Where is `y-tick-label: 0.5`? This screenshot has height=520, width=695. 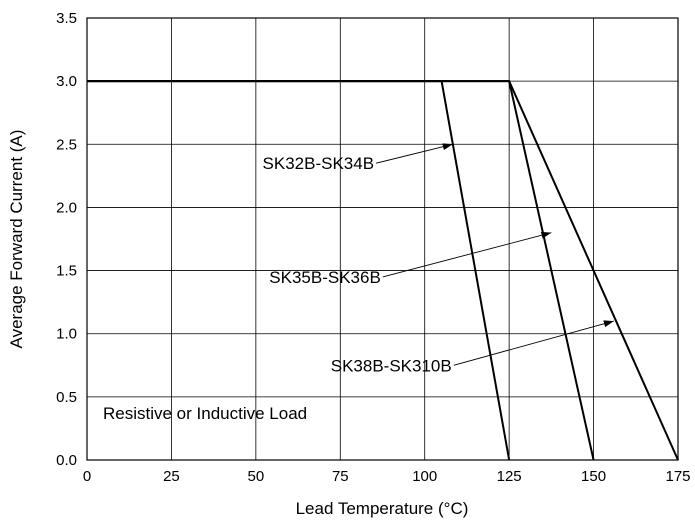
y-tick-label: 0.5 is located at coordinates (66, 397).